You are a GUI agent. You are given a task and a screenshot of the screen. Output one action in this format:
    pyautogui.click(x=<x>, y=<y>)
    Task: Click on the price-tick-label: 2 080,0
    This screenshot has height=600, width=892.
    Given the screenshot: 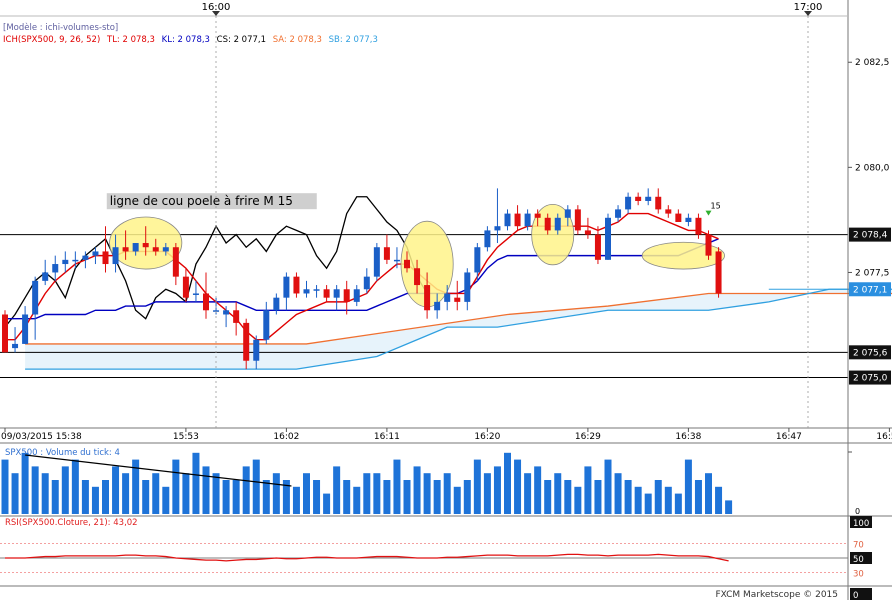 What is the action you would take?
    pyautogui.click(x=872, y=168)
    